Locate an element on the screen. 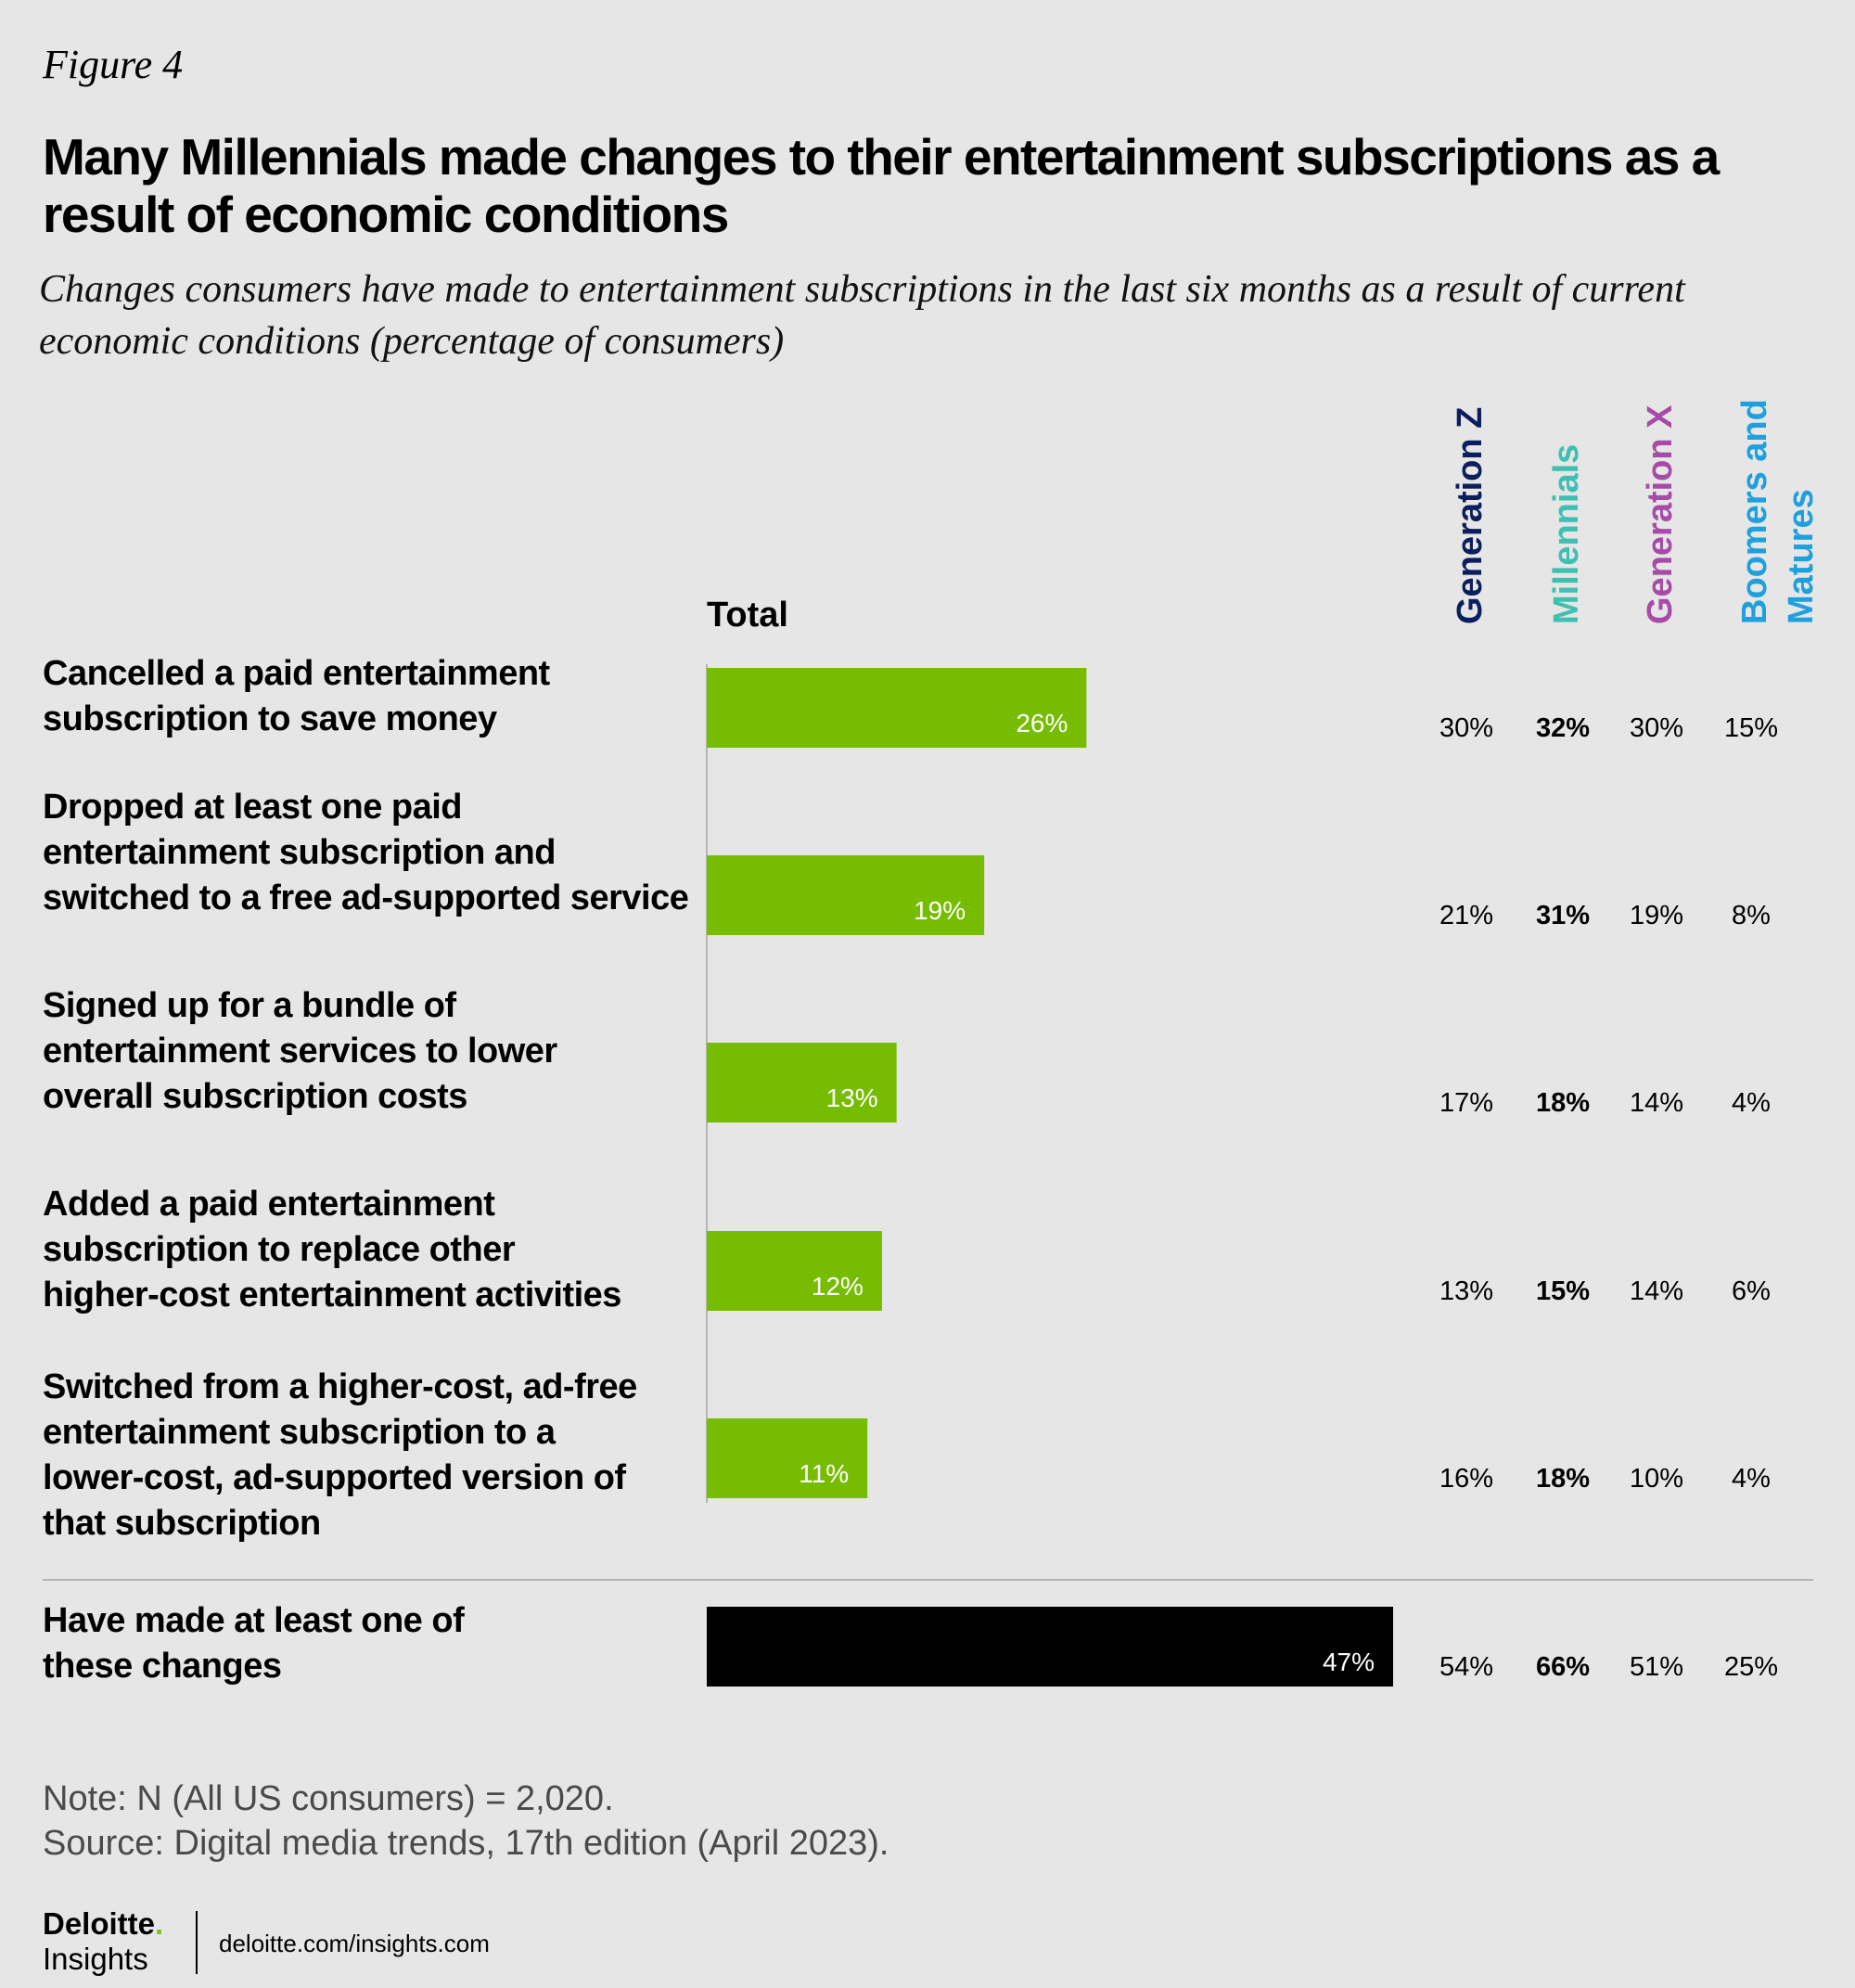 Image resolution: width=1855 pixels, height=1988 pixels. generation-value: 51% is located at coordinates (1656, 1667).